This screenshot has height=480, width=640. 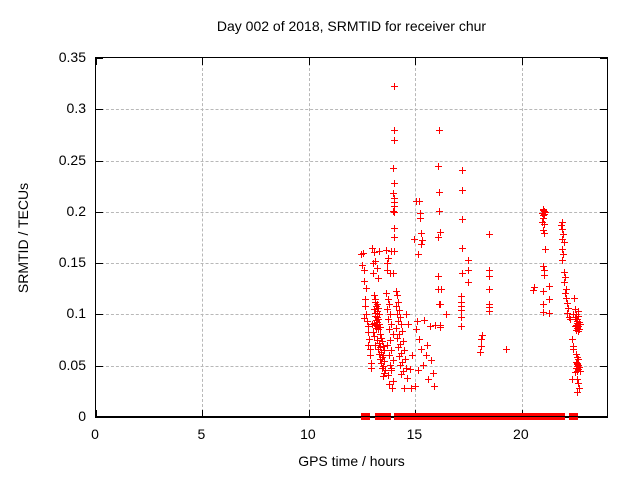 I want to click on h-gridline, so click(x=351, y=161).